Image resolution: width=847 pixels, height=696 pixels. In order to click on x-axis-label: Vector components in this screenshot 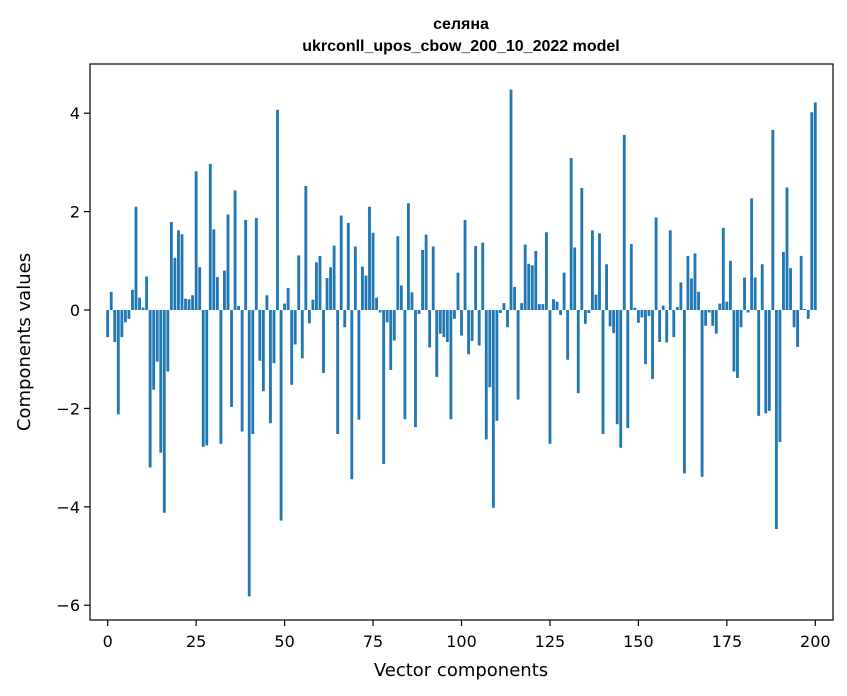, I will do `click(461, 670)`.